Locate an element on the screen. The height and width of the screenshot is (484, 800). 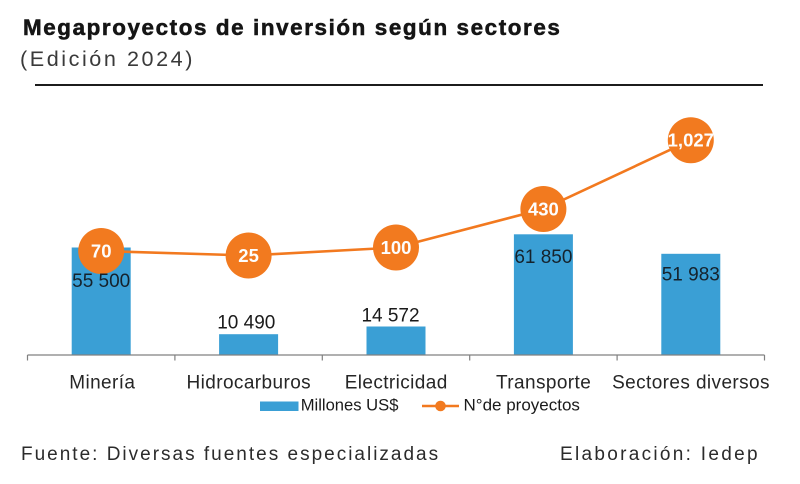
svg-text: 14 572 is located at coordinates (390, 316).